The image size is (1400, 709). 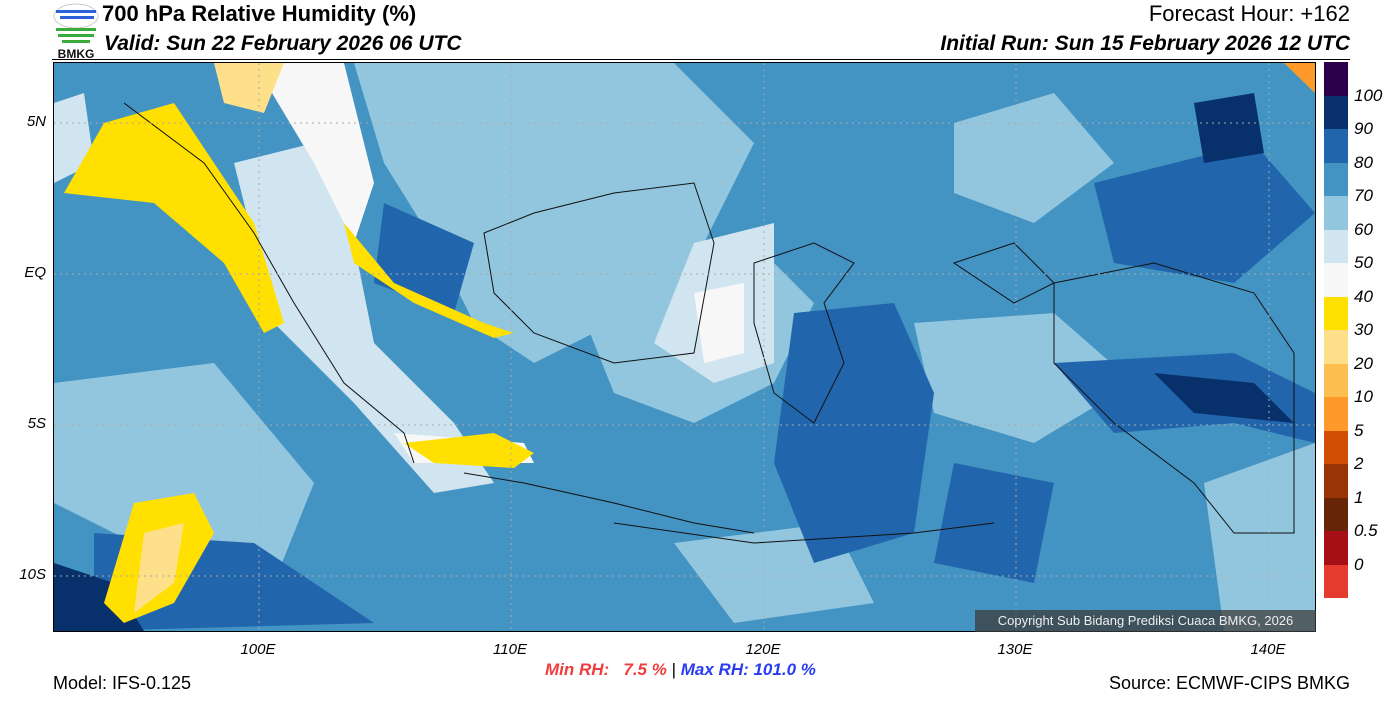 I want to click on lat-label-5n: 5N, so click(x=36, y=121).